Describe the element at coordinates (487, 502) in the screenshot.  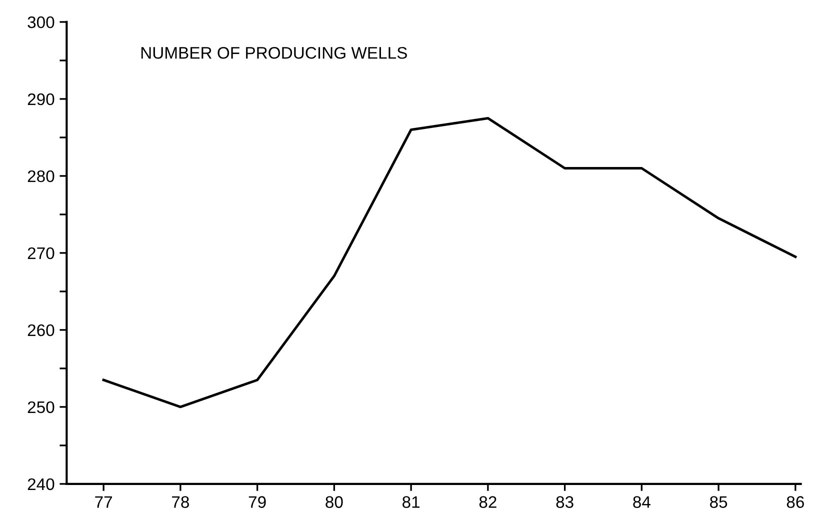
I see `x-tick-label: 82` at that location.